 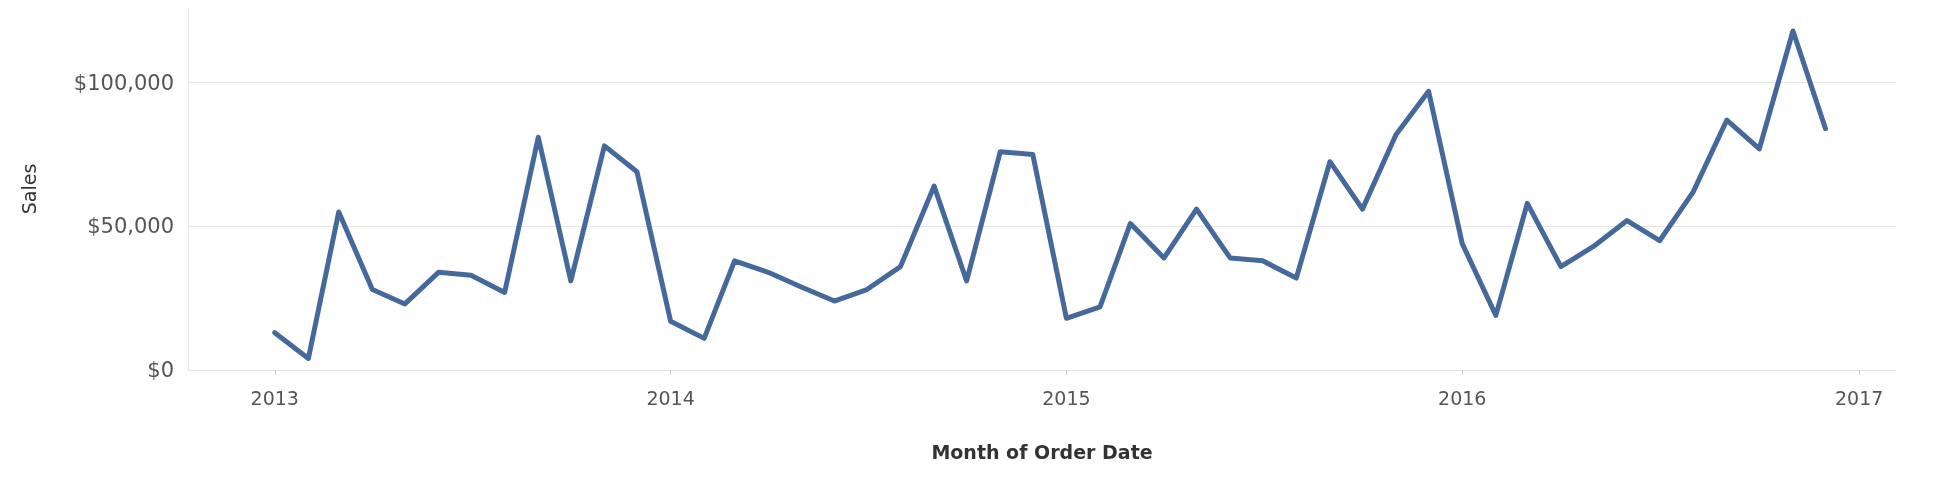 I want to click on y-tick-label: $50,000, so click(x=130, y=226).